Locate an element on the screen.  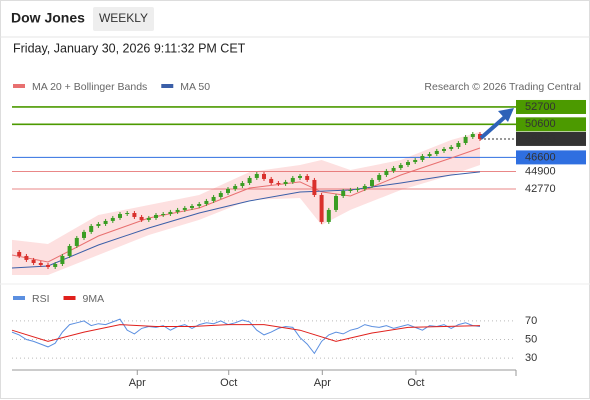
legend-label: MA 20 + Bollinger Bands is located at coordinates (89, 87).